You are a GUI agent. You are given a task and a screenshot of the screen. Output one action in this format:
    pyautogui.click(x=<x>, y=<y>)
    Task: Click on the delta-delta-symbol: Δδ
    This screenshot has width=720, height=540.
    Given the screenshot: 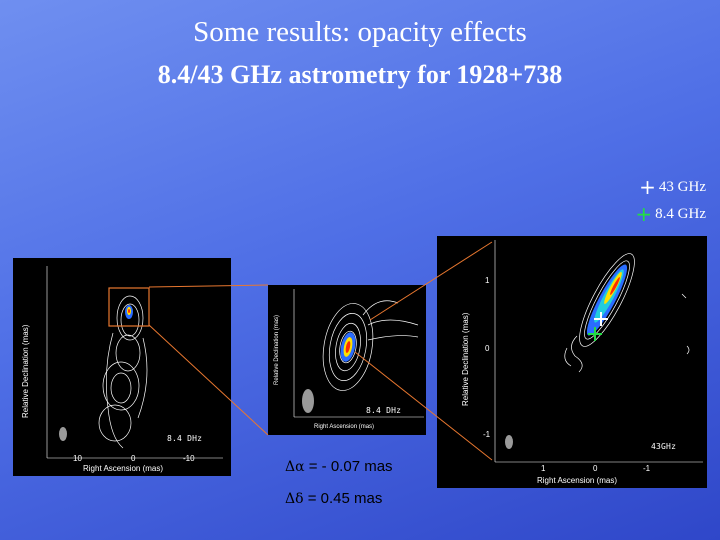 What is the action you would take?
    pyautogui.click(x=294, y=499)
    